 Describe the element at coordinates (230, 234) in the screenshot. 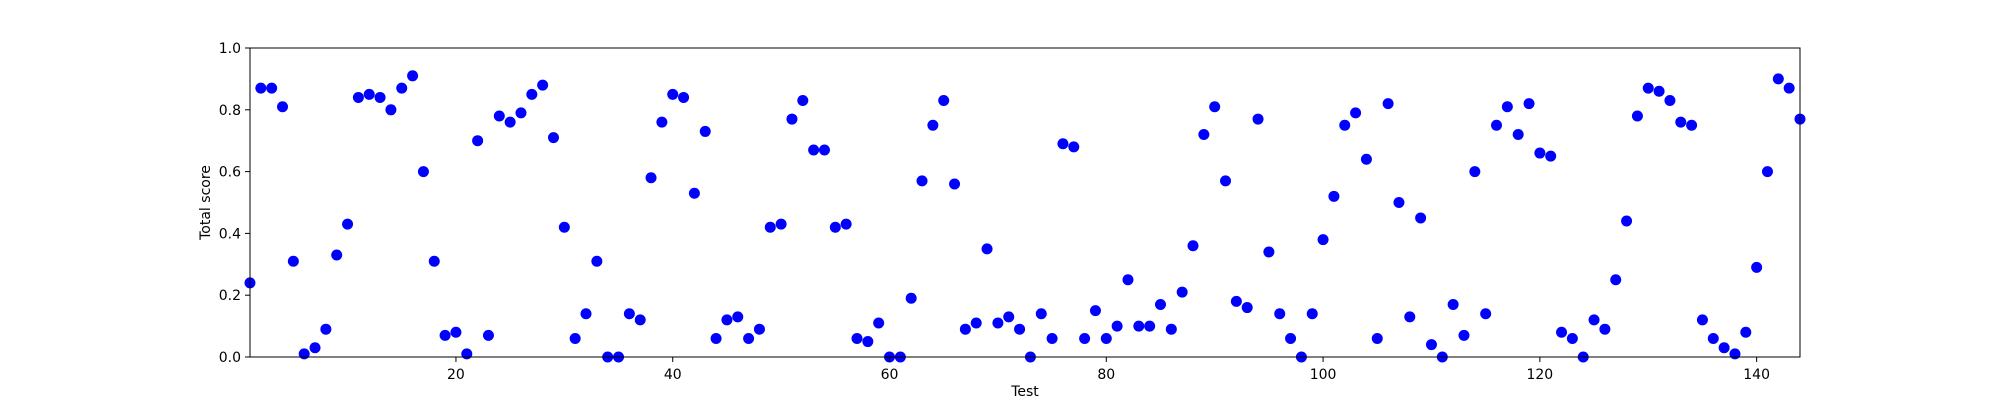

I see `y-tick-label: 0.4` at that location.